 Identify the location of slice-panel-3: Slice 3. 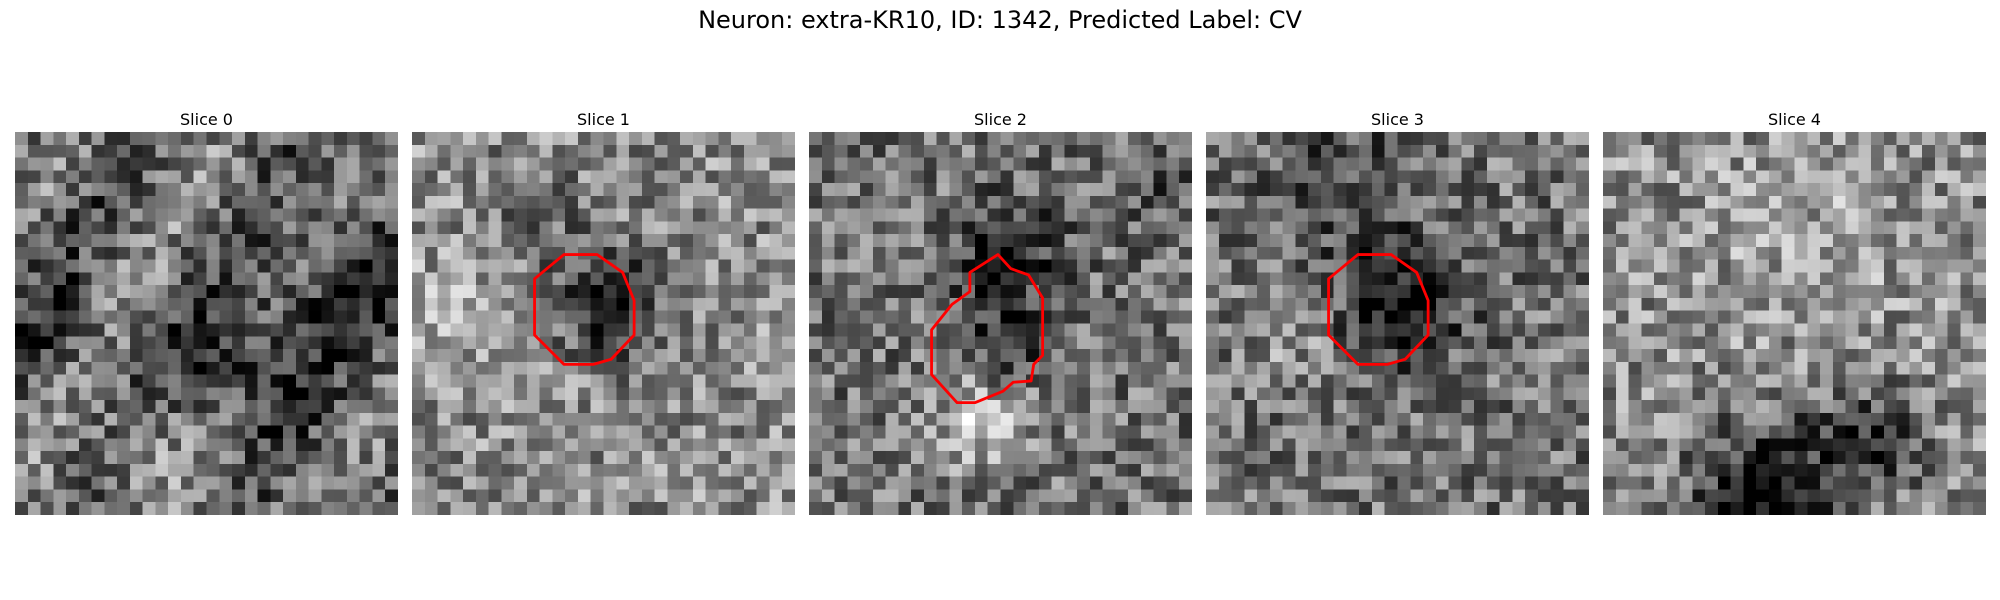
(1397, 311).